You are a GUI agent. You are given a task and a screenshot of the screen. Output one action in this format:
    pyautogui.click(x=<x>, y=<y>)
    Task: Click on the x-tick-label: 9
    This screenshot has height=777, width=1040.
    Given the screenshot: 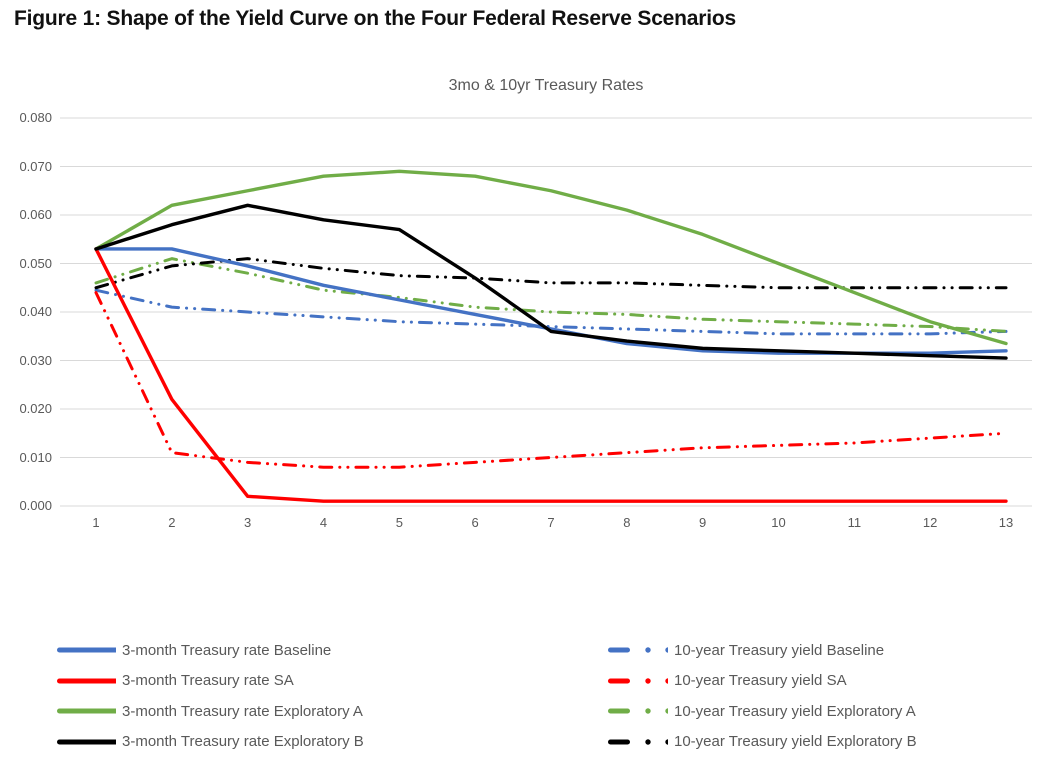 What is the action you would take?
    pyautogui.click(x=703, y=522)
    